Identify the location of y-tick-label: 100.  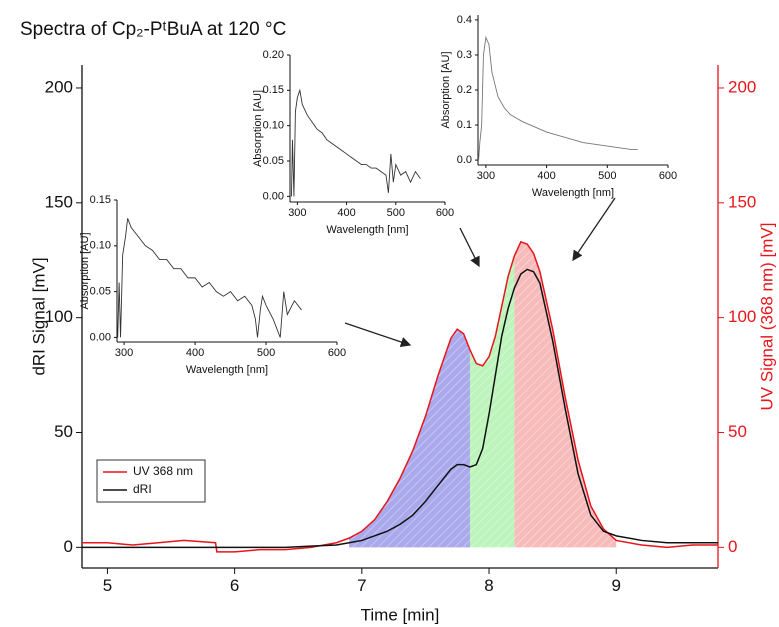
(59, 316).